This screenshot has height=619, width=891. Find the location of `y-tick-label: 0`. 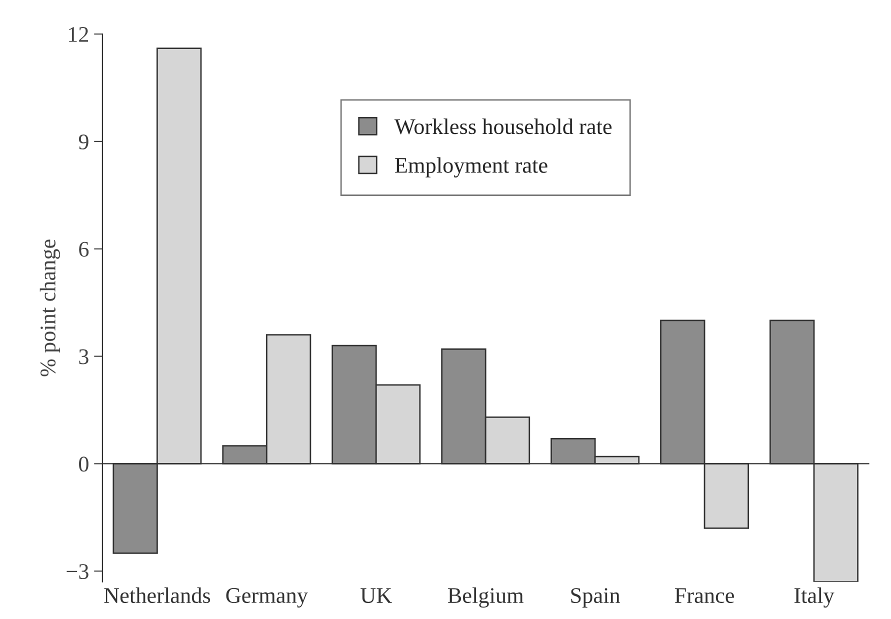

y-tick-label: 0 is located at coordinates (83, 464).